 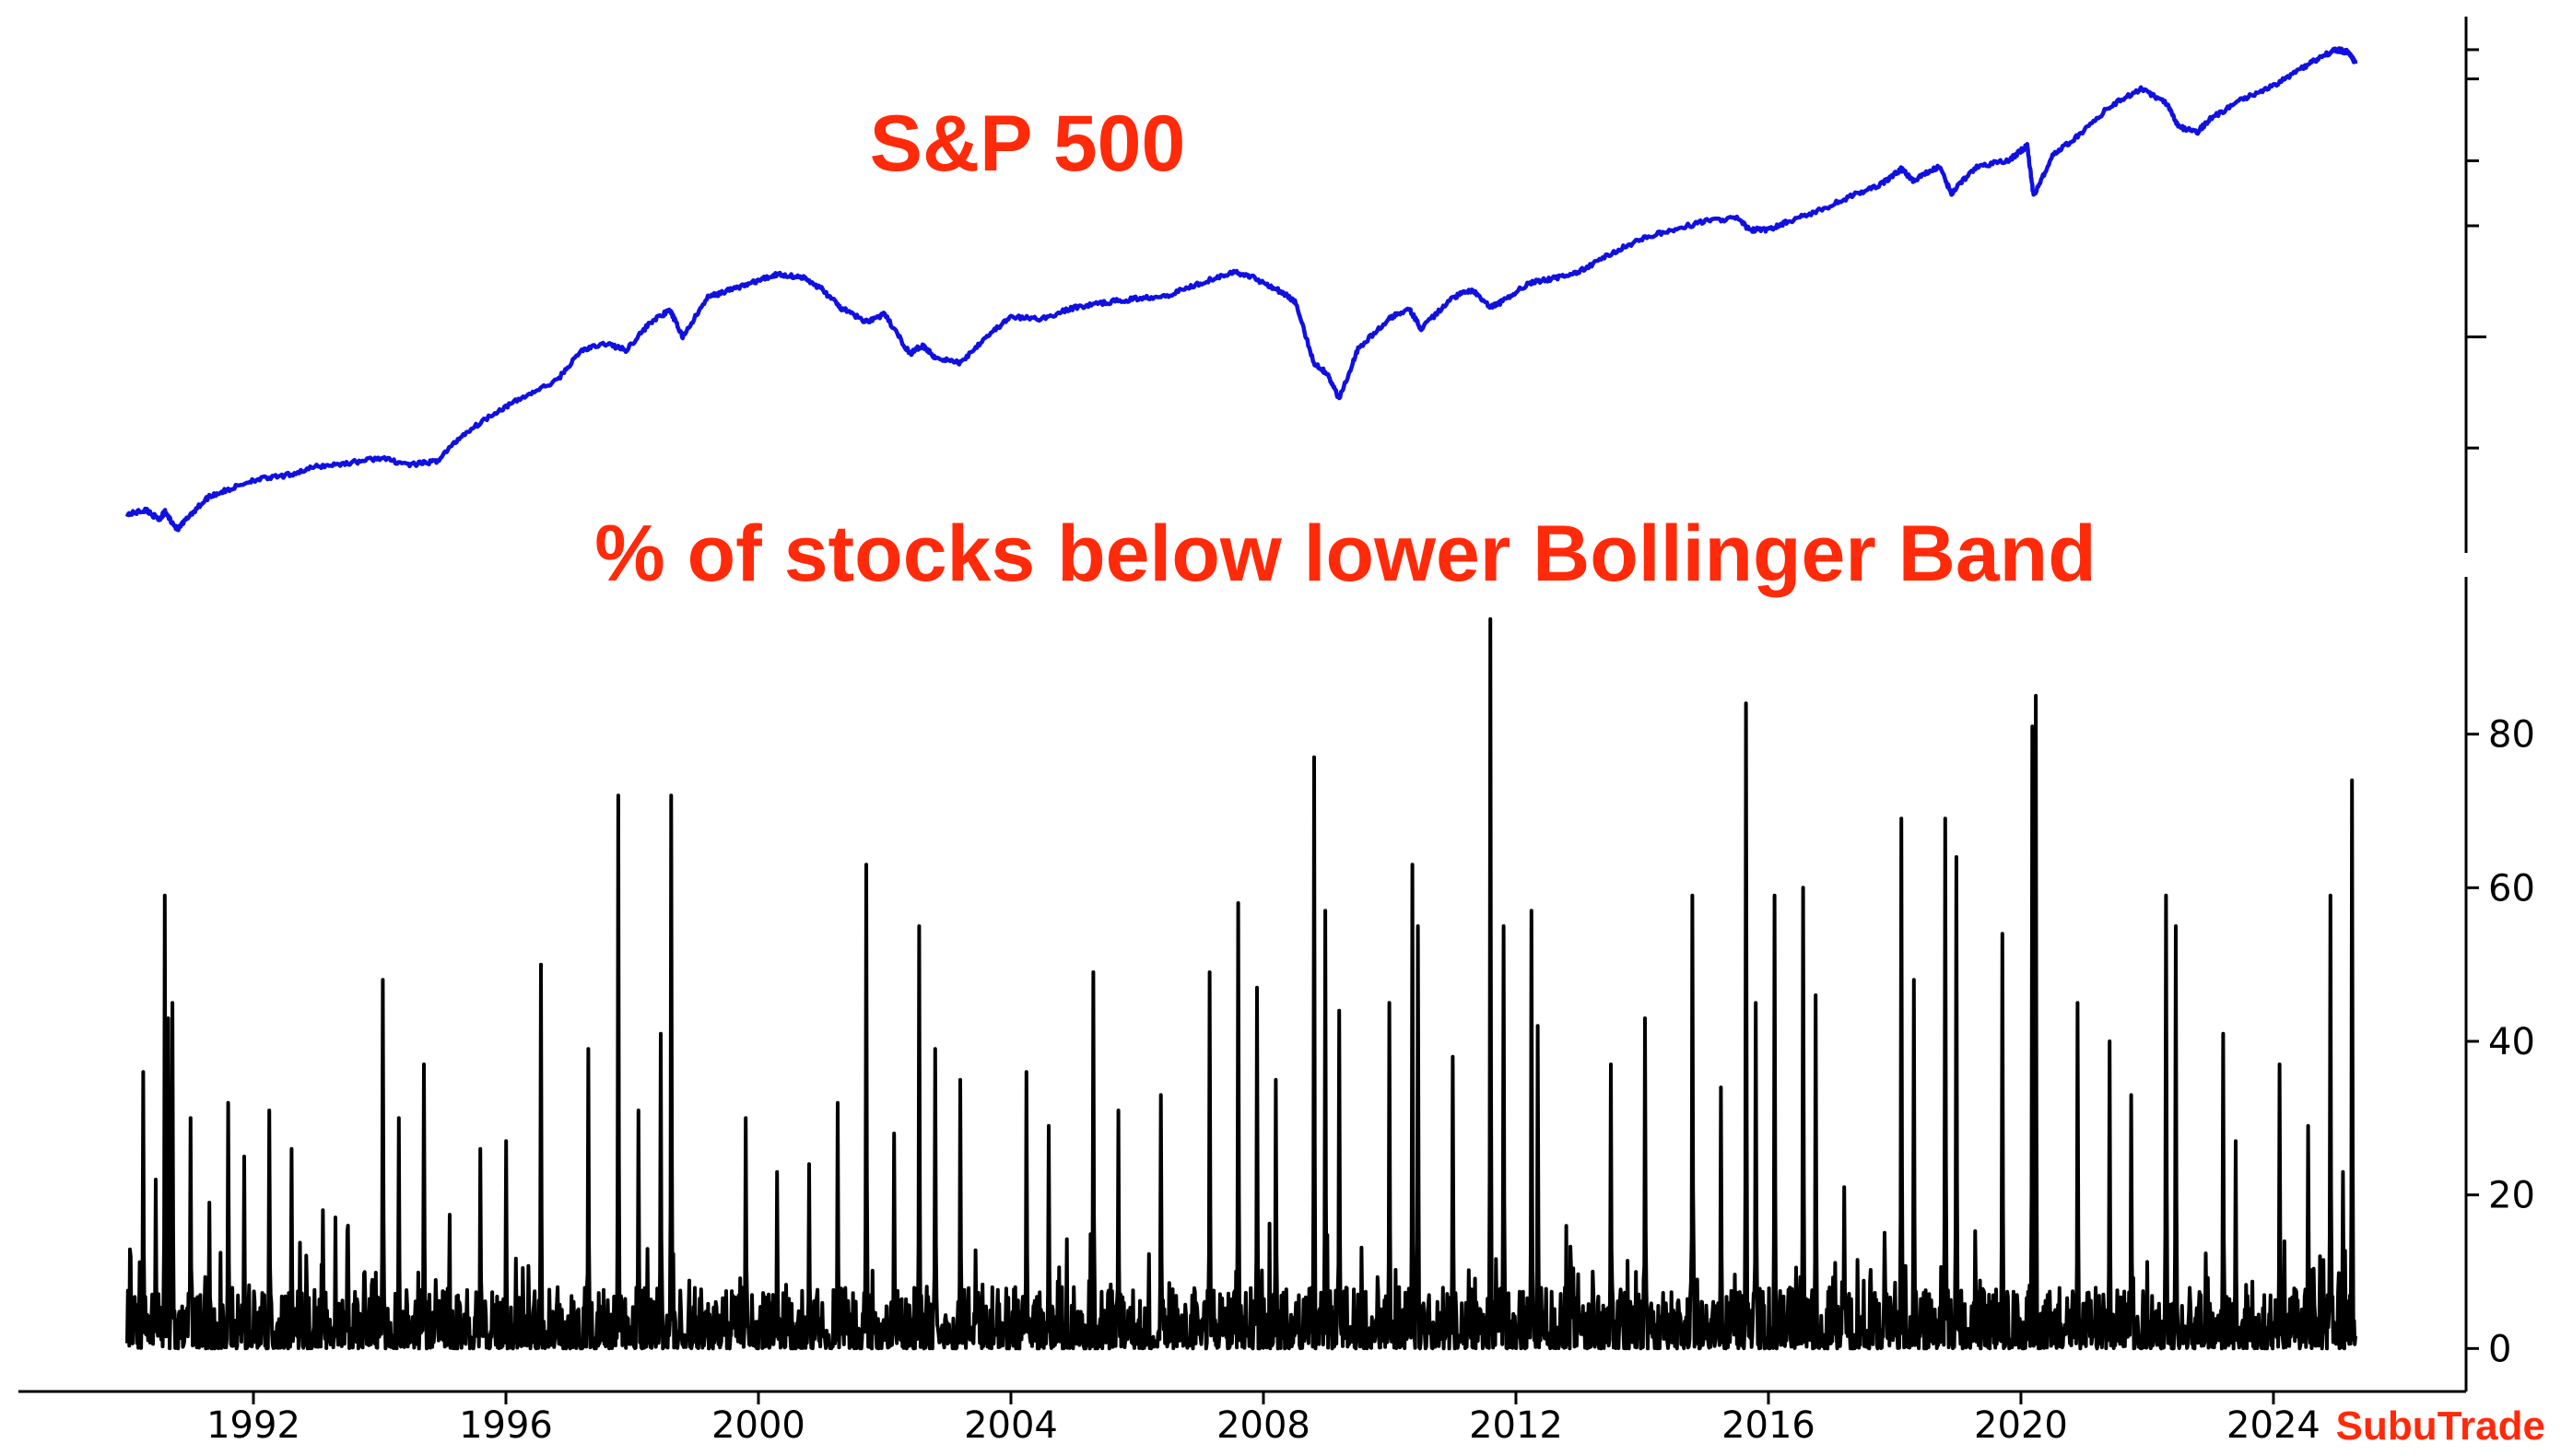 What do you see at coordinates (2021, 1425) in the screenshot?
I see `x-tick-label: 2020` at bounding box center [2021, 1425].